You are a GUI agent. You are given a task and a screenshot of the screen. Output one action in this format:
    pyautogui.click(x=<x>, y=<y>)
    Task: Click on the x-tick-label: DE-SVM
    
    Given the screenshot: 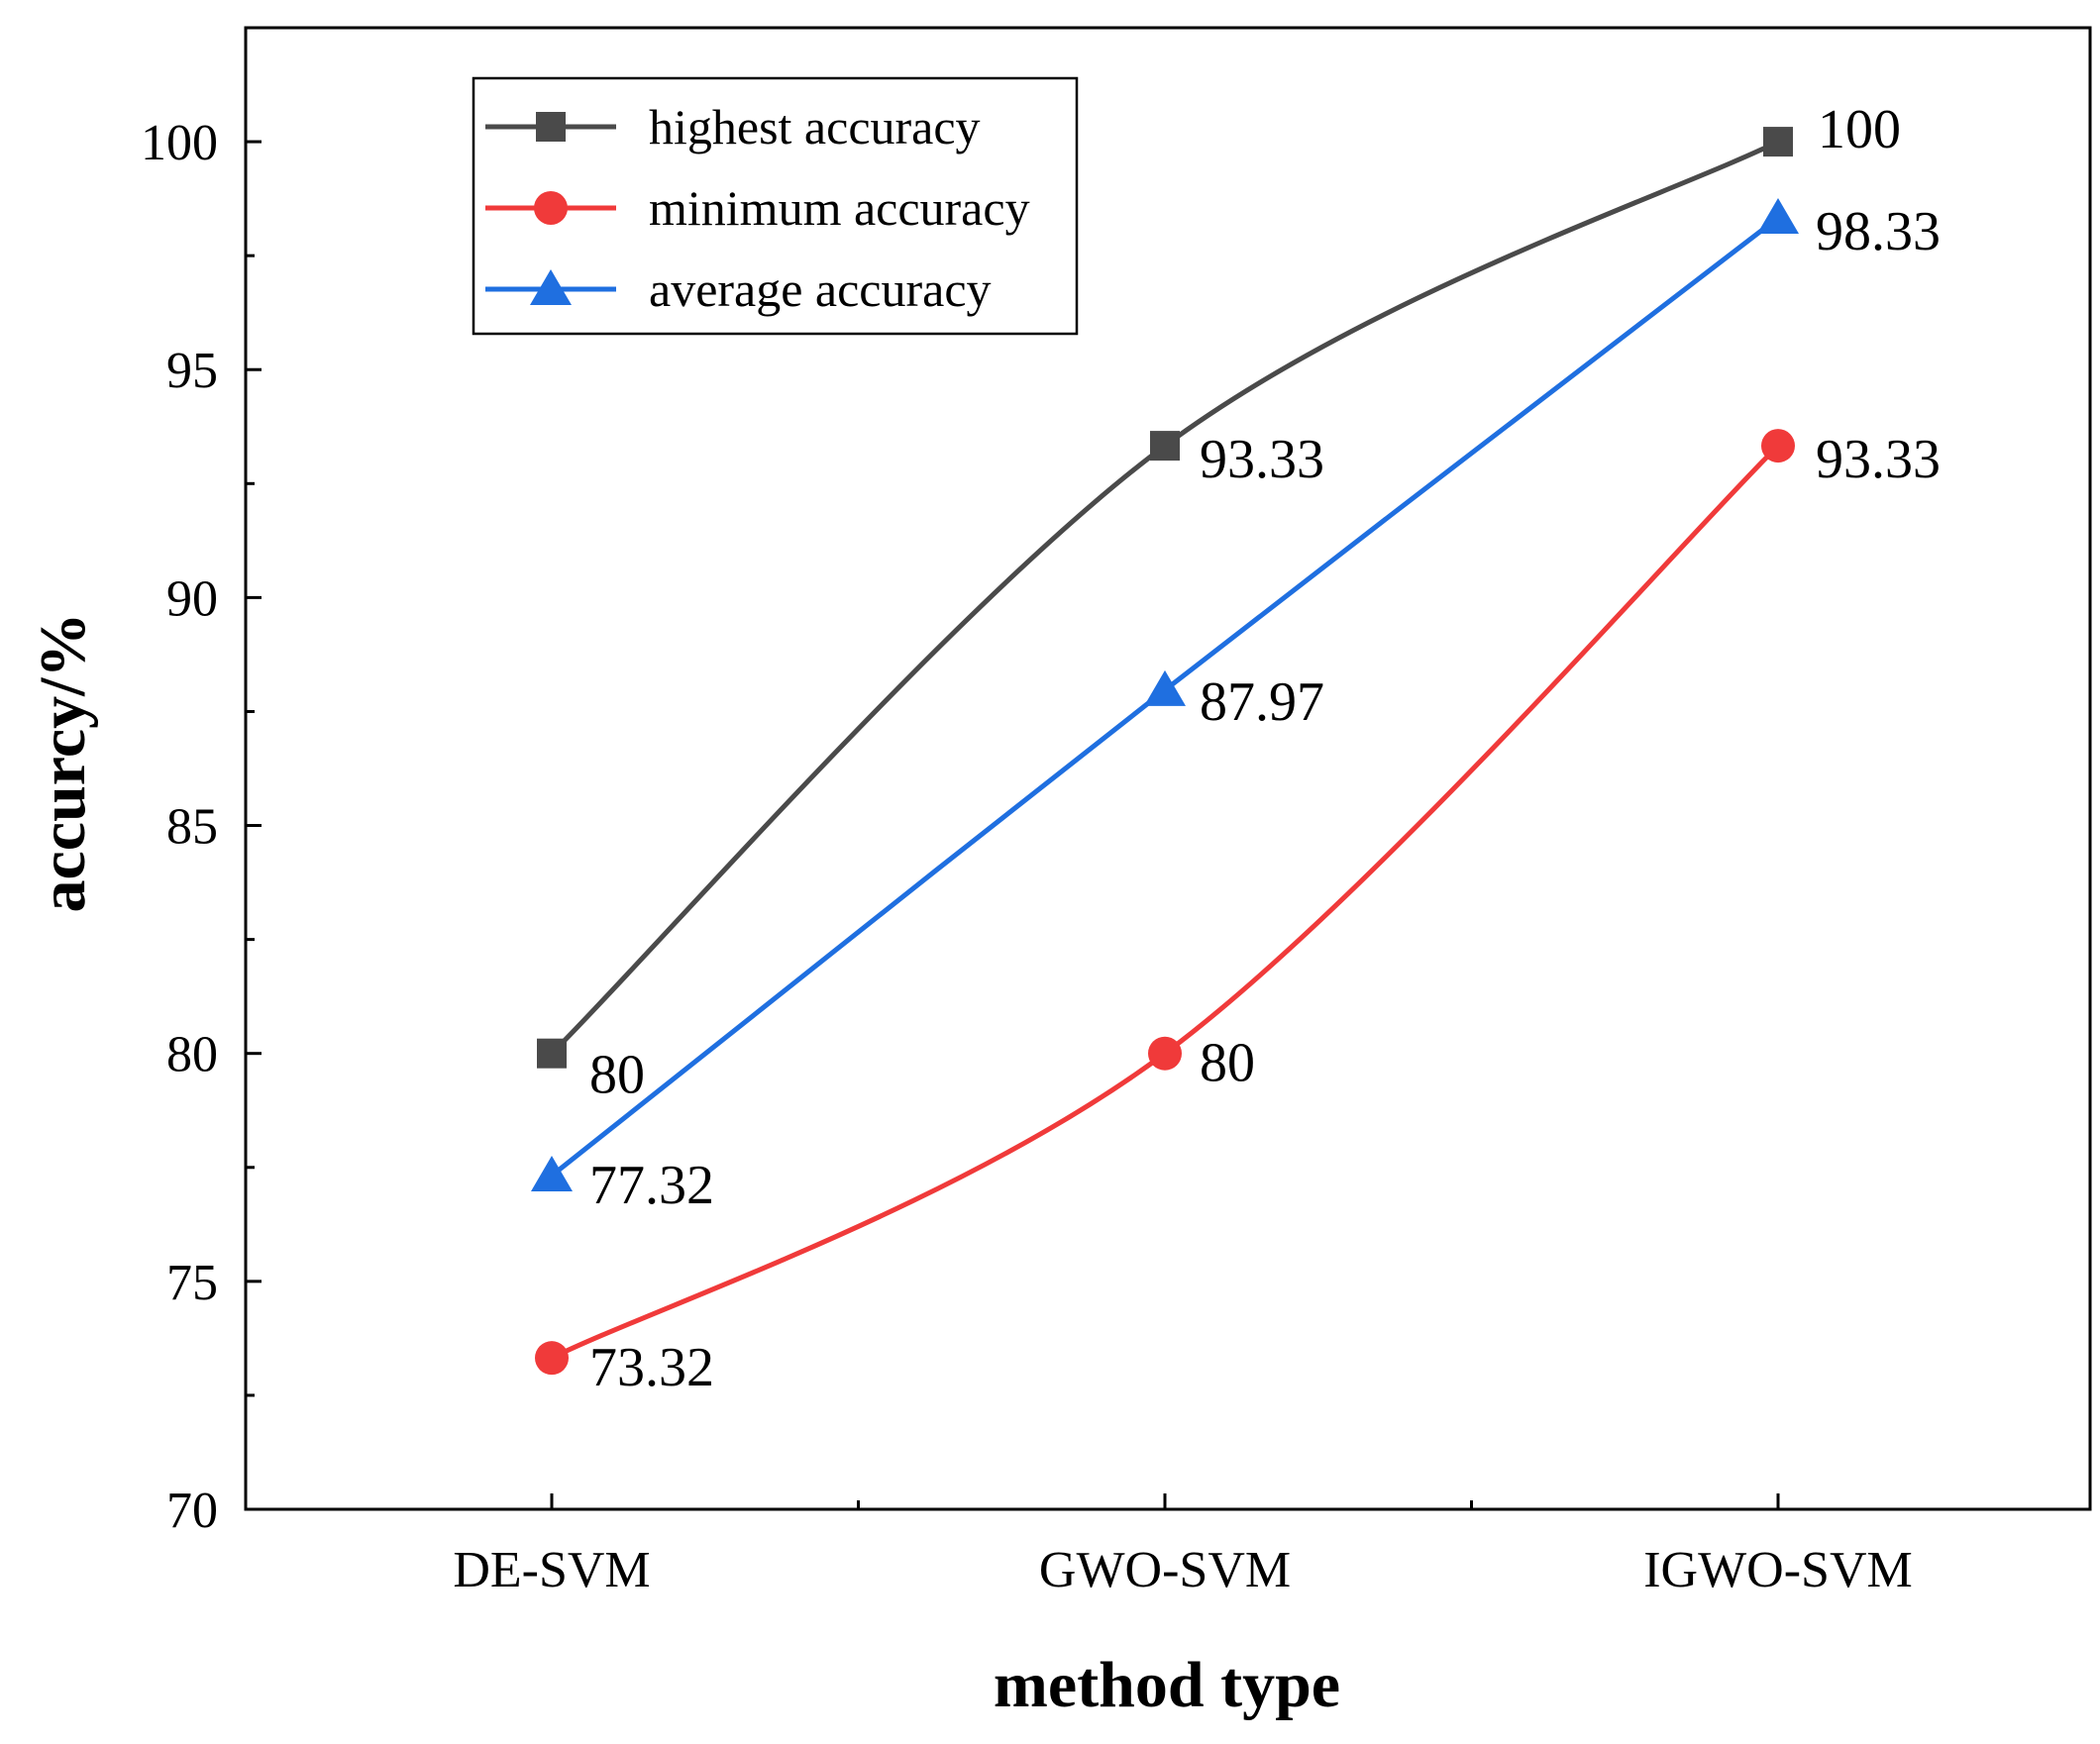 What is the action you would take?
    pyautogui.click(x=551, y=1570)
    